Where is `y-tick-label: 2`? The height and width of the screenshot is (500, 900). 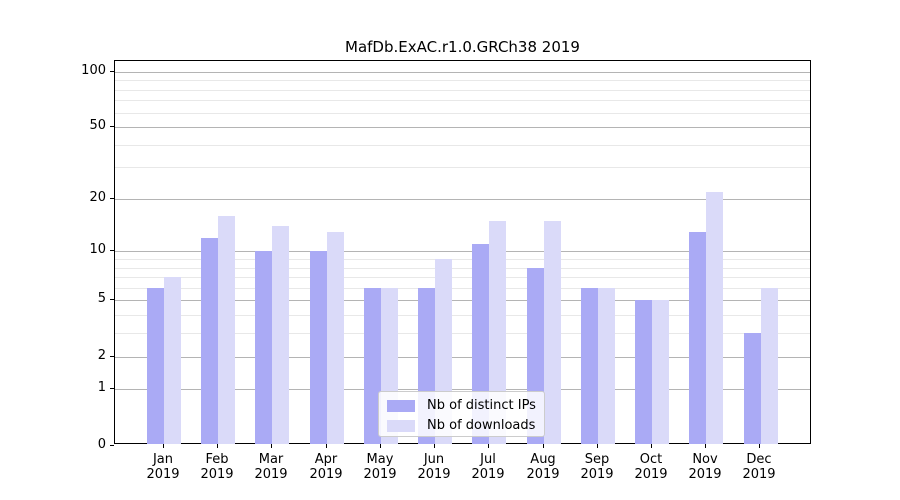 y-tick-label: 2 is located at coordinates (101, 355).